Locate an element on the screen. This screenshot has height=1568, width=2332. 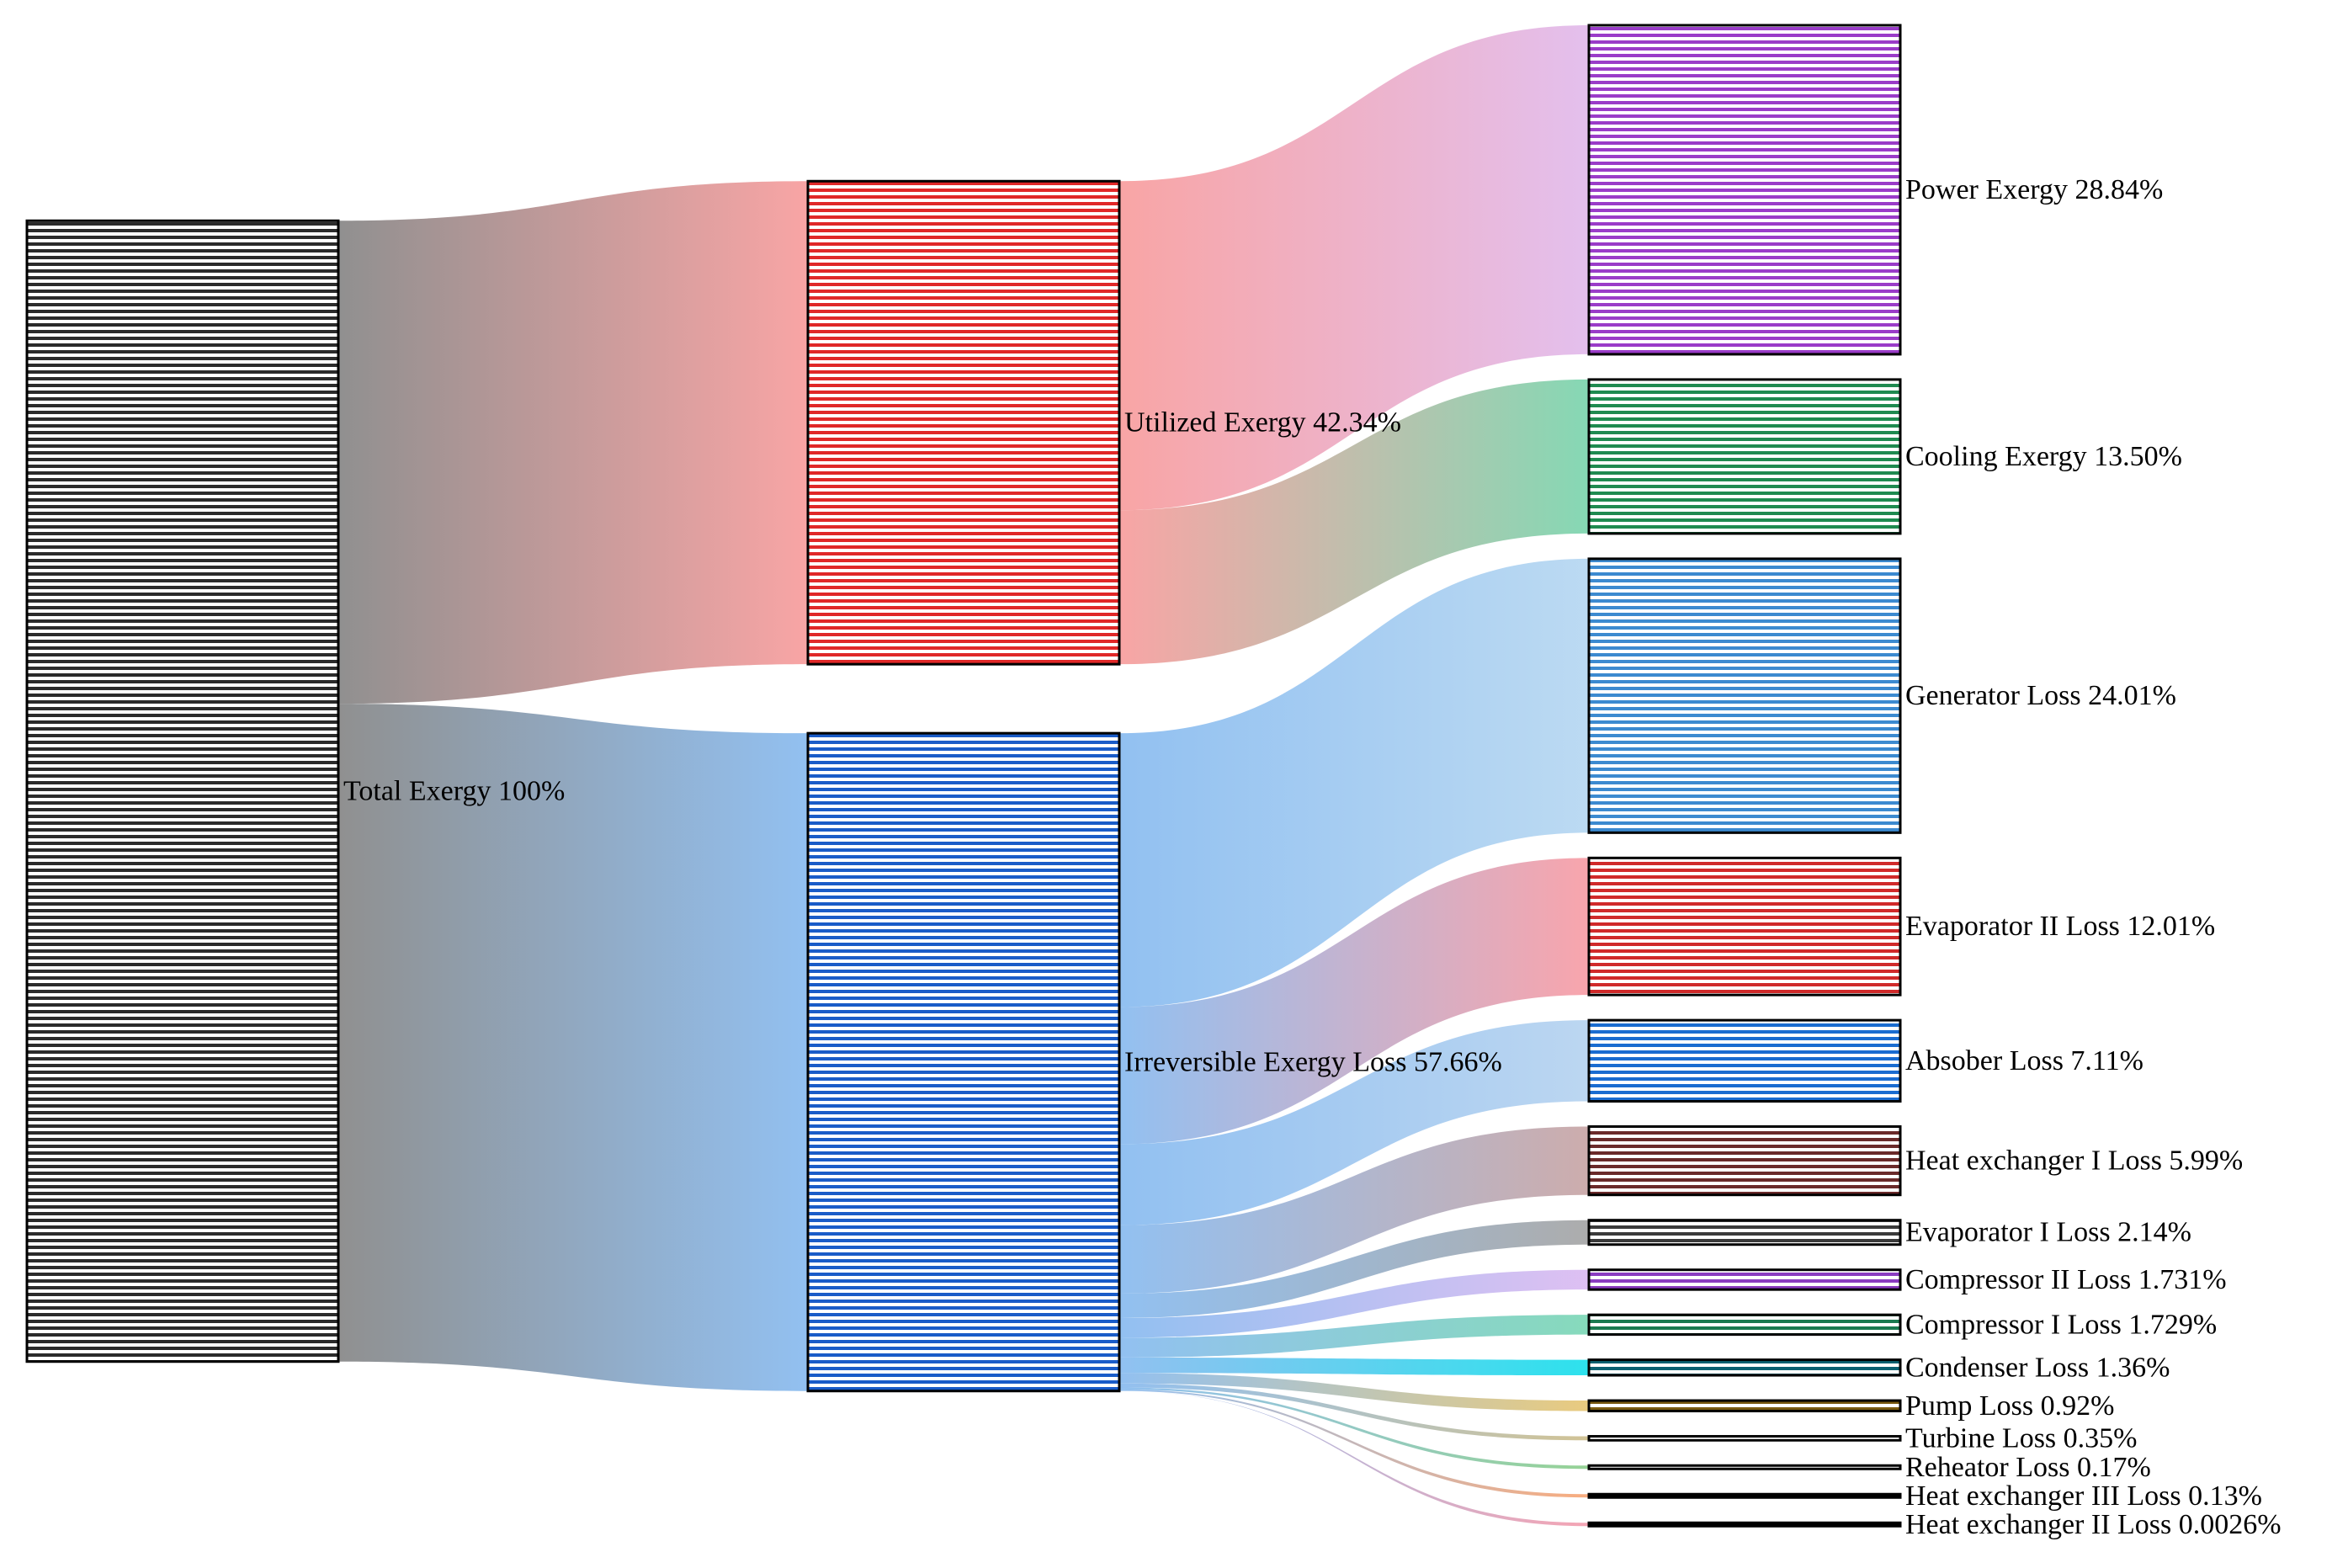
node-pump is located at coordinates (1744, 1406).